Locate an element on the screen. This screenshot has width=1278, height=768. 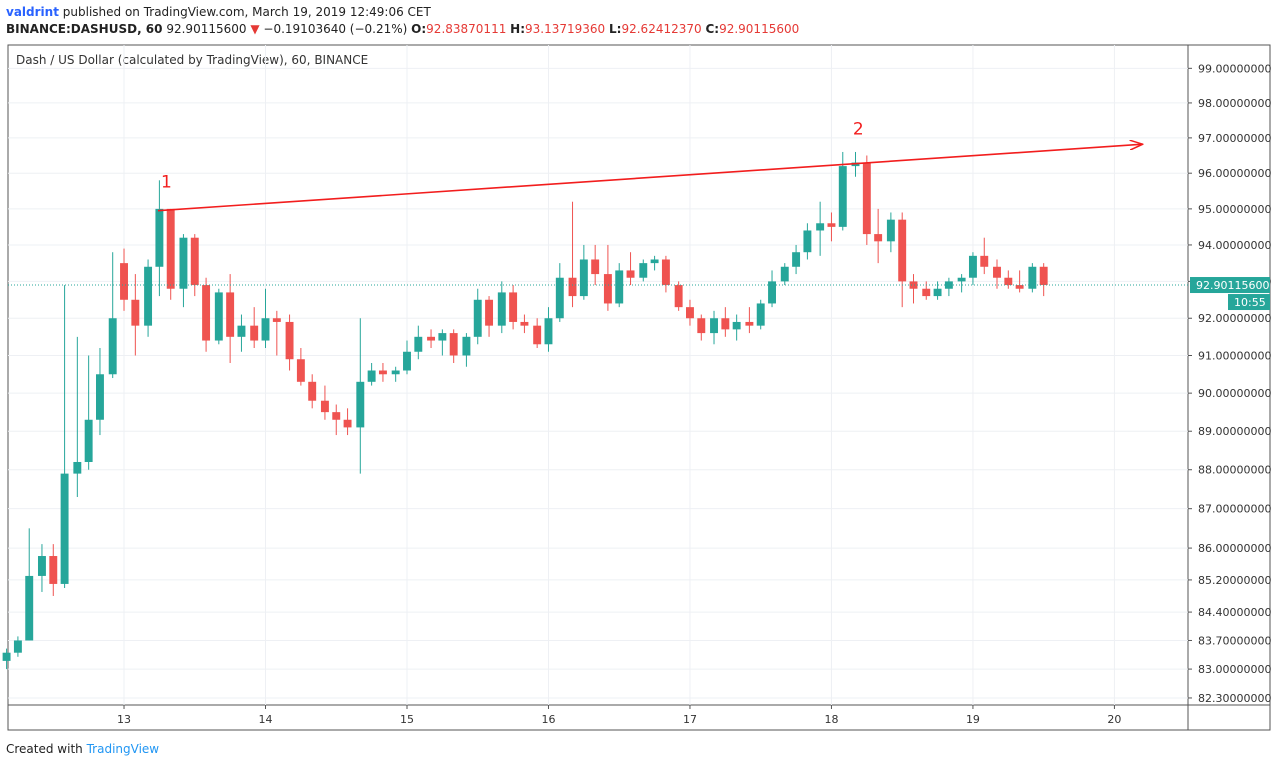
x-tick-label: 20 is located at coordinates (1114, 719).